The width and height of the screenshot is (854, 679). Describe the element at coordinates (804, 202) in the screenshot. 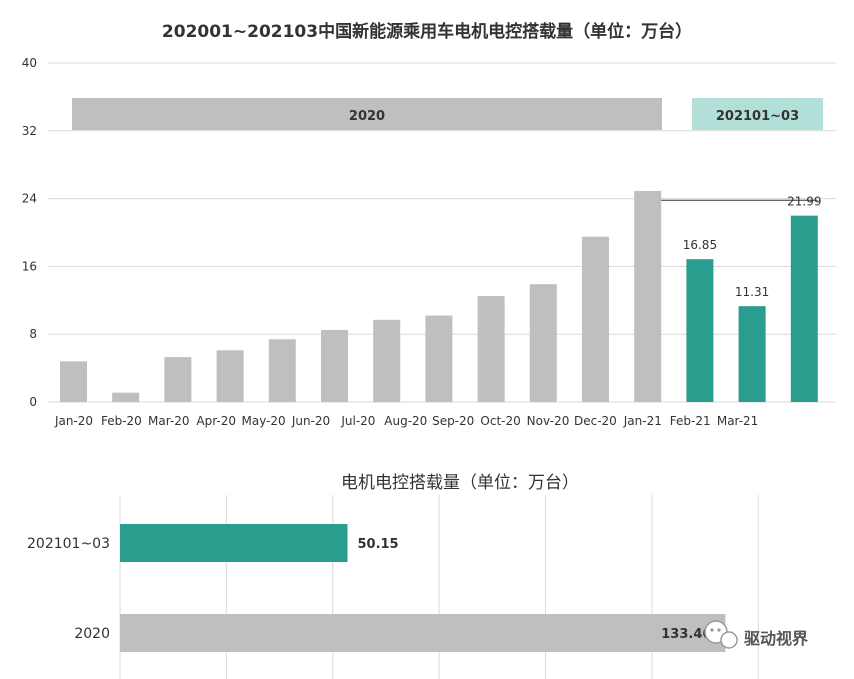

I see `data-label: 21.99` at that location.